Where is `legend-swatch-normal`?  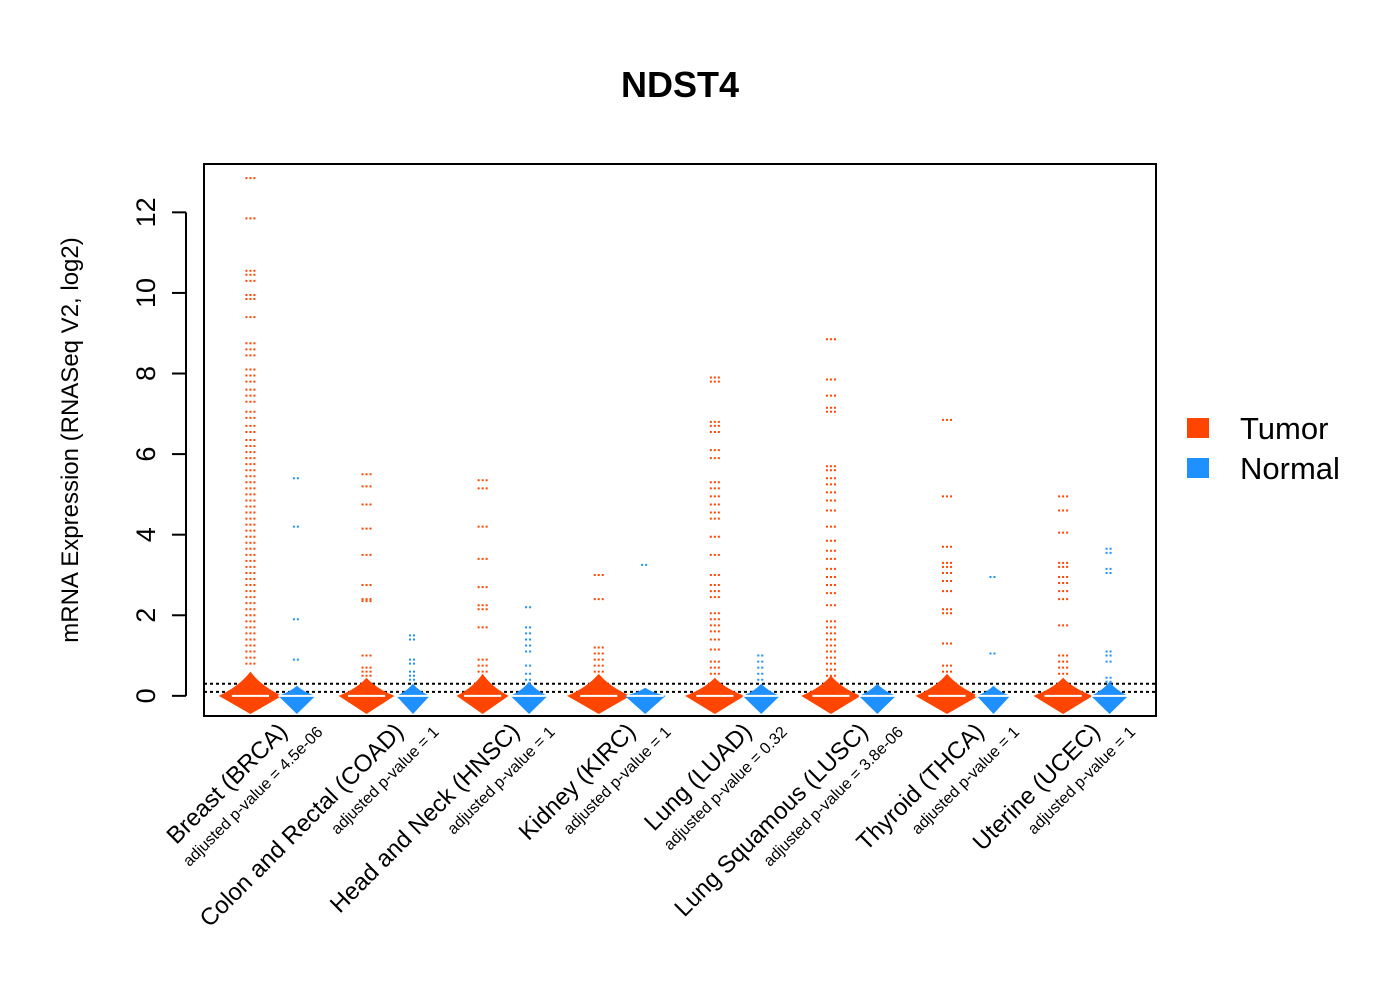 legend-swatch-normal is located at coordinates (1198, 468).